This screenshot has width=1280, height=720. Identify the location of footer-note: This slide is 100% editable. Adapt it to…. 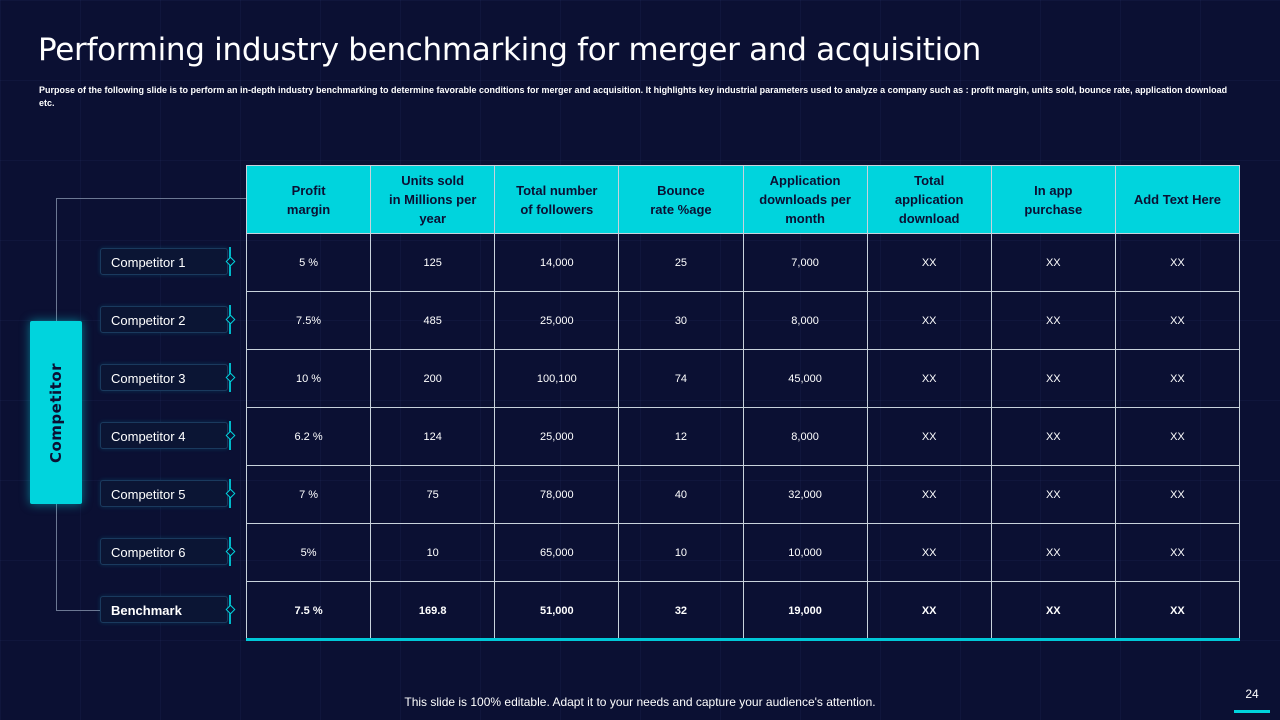
(640, 702).